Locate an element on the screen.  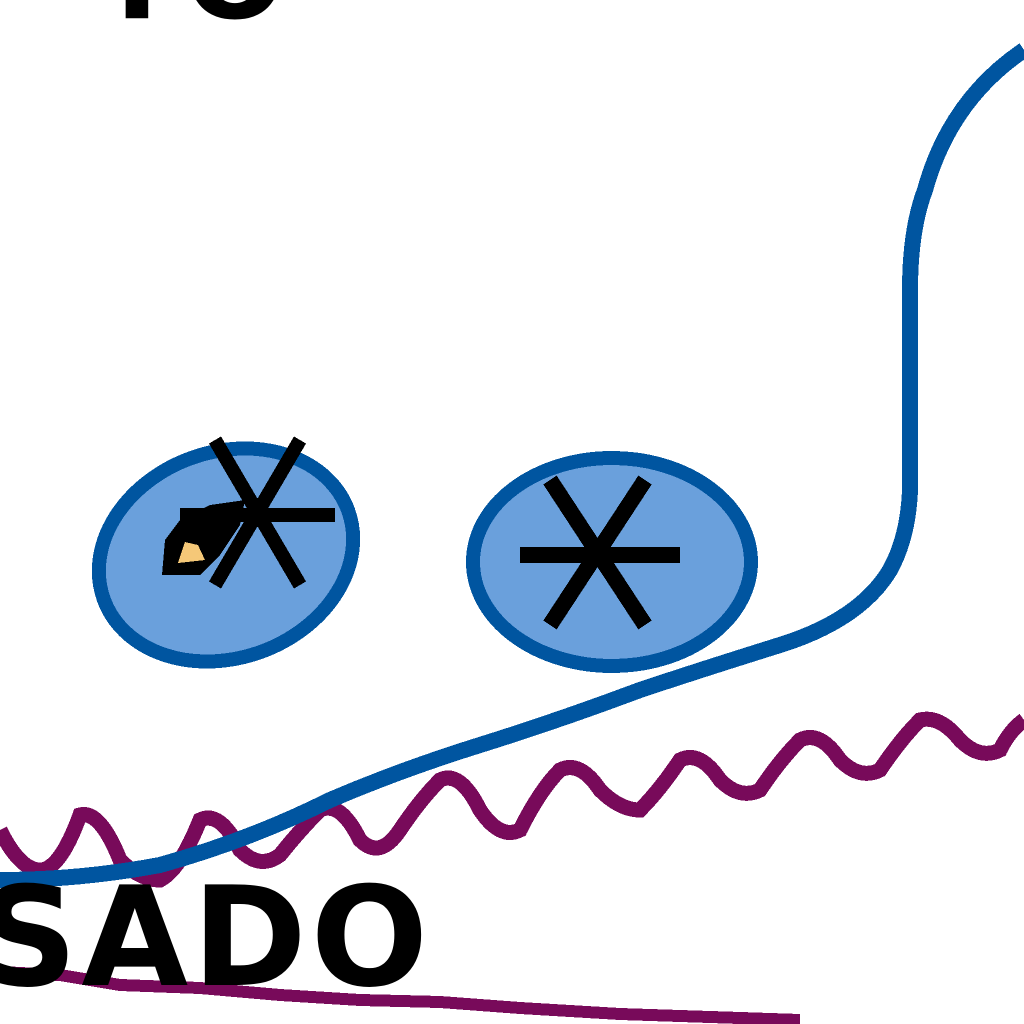
asterisk-icon is located at coordinates (600, 552).